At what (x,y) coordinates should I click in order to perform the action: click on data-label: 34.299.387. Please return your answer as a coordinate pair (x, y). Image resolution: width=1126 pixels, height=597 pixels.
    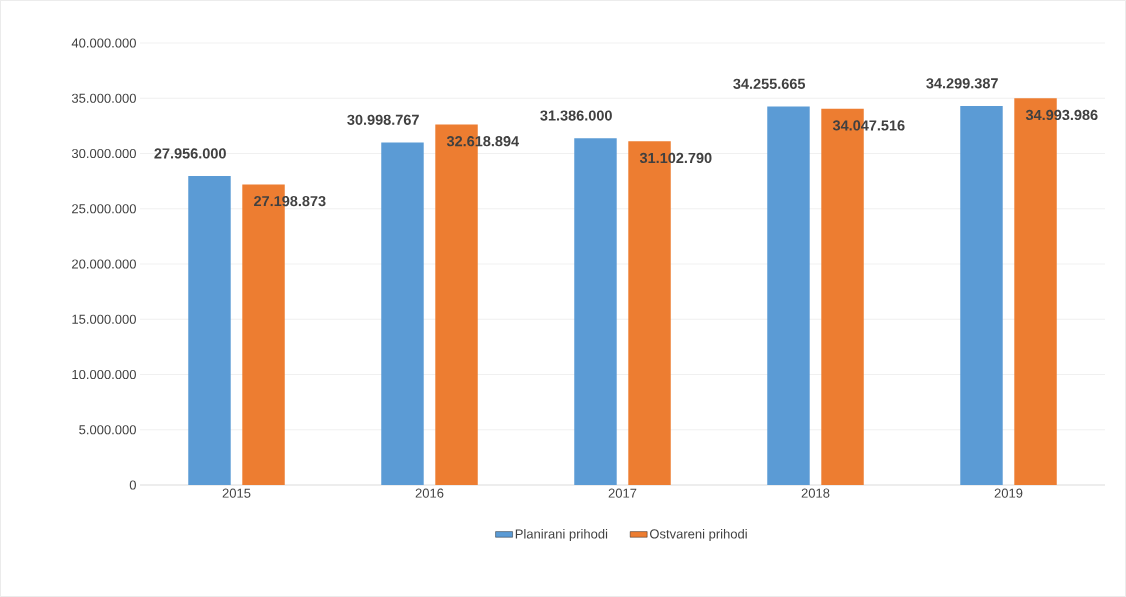
    Looking at the image, I should click on (962, 83).